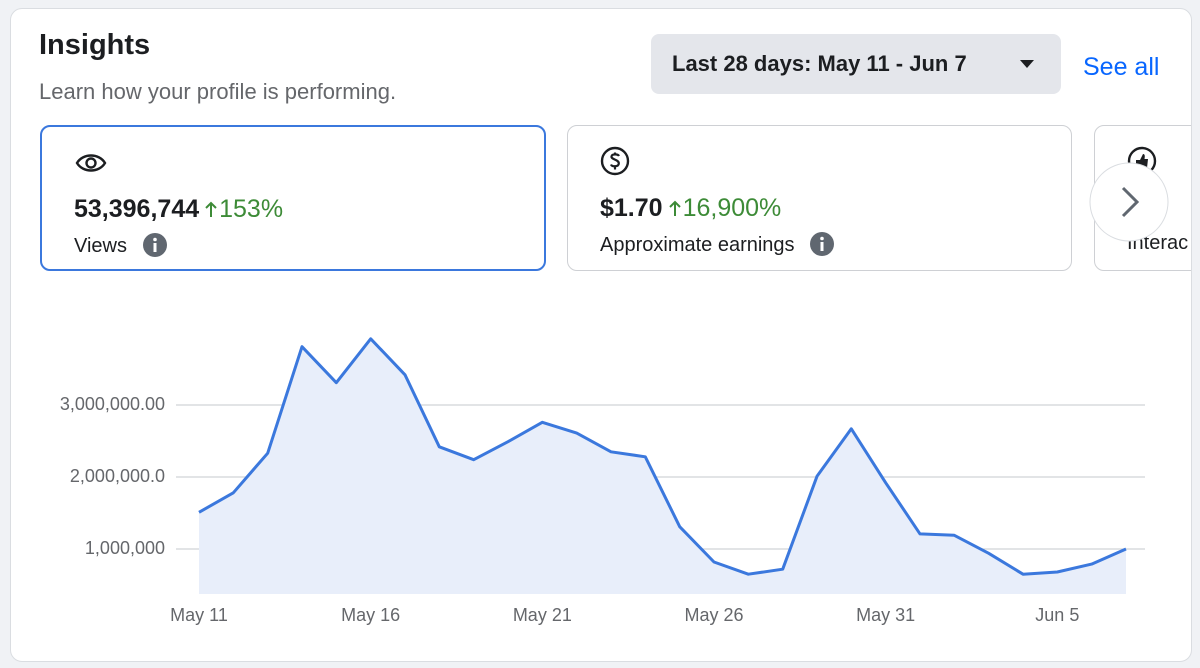  What do you see at coordinates (713, 615) in the screenshot?
I see `x-tick-label: May 26` at bounding box center [713, 615].